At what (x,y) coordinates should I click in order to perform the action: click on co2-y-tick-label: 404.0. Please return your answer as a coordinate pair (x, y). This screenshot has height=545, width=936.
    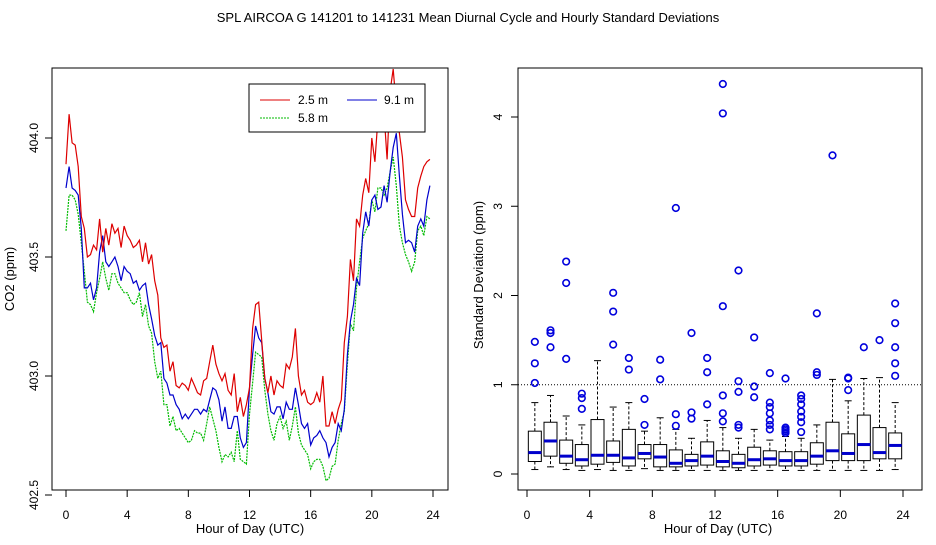
    Looking at the image, I should click on (34, 138).